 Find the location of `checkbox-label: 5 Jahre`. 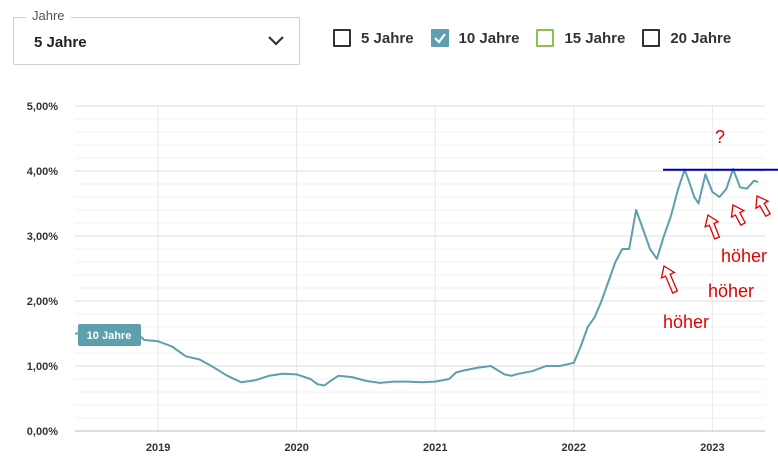

checkbox-label: 5 Jahre is located at coordinates (387, 38).